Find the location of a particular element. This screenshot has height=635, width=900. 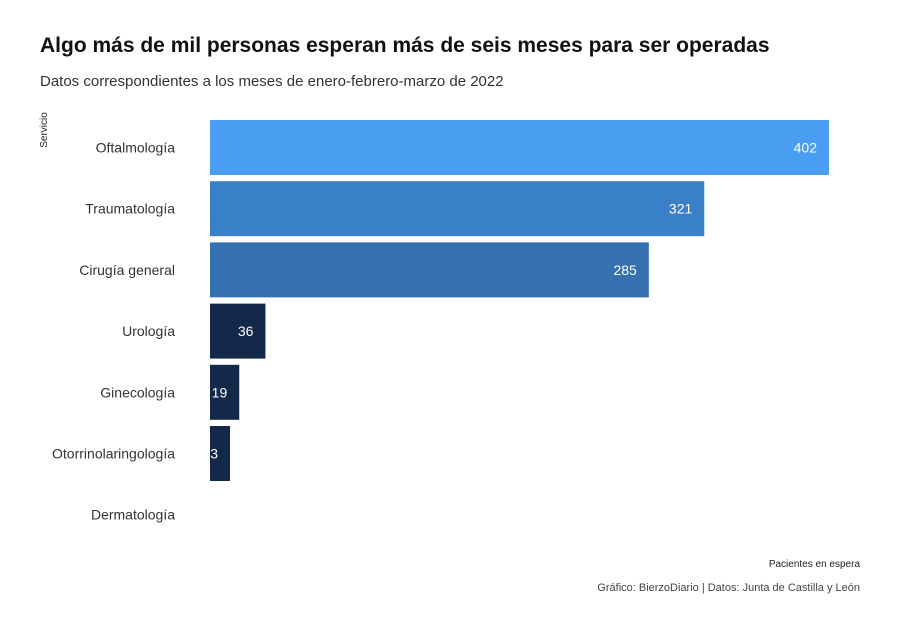

y-tick-label: Urología is located at coordinates (148, 331).